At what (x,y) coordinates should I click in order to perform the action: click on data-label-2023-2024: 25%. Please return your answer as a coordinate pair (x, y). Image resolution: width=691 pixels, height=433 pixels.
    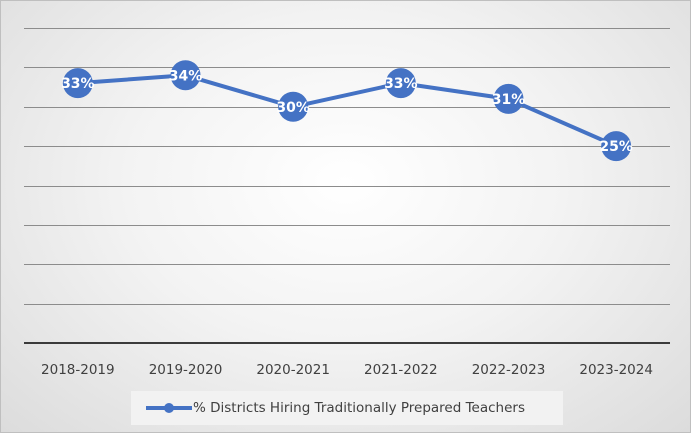
    Looking at the image, I should click on (616, 147).